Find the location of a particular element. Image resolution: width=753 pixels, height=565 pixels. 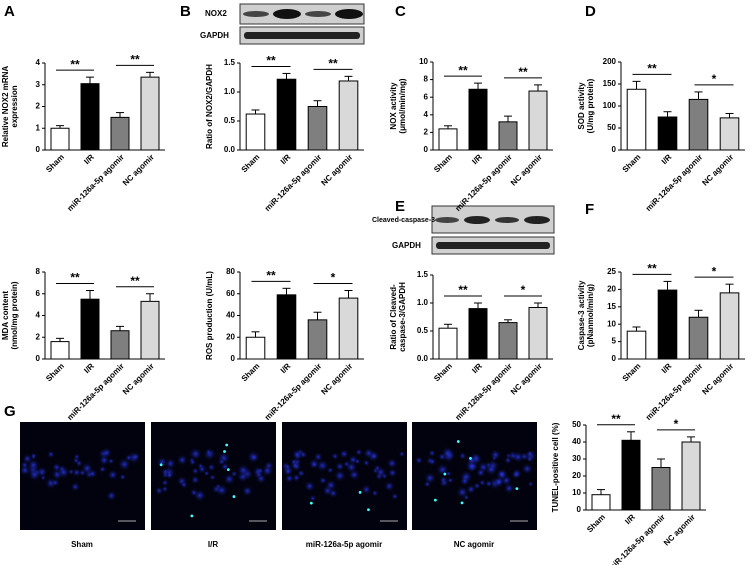

y-tick-label: 50 is located at coordinates (576, 424).